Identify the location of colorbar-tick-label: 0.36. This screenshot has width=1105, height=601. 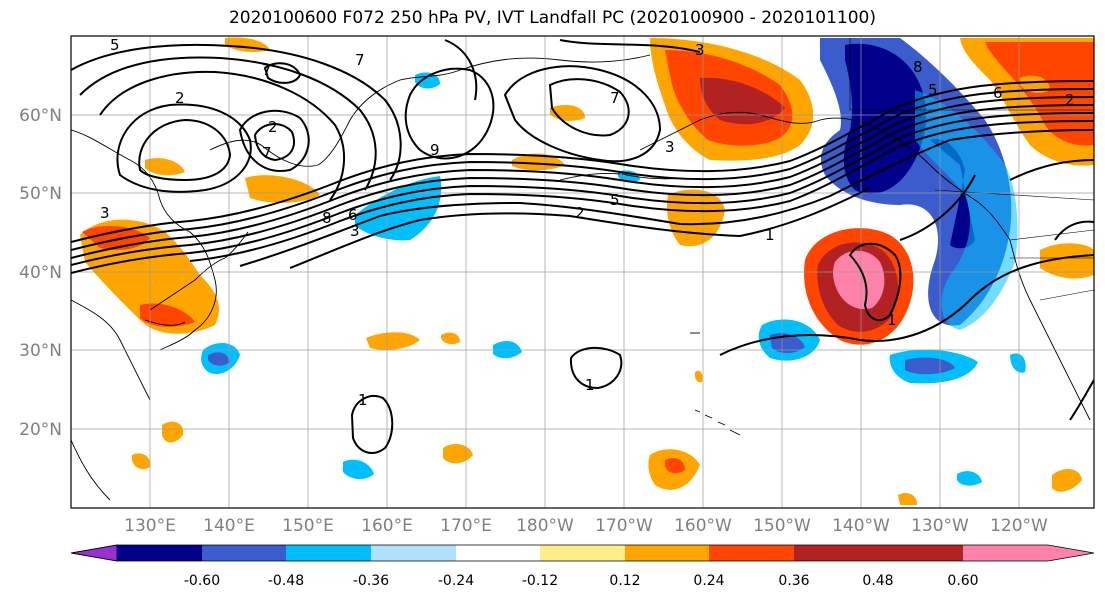
(793, 581).